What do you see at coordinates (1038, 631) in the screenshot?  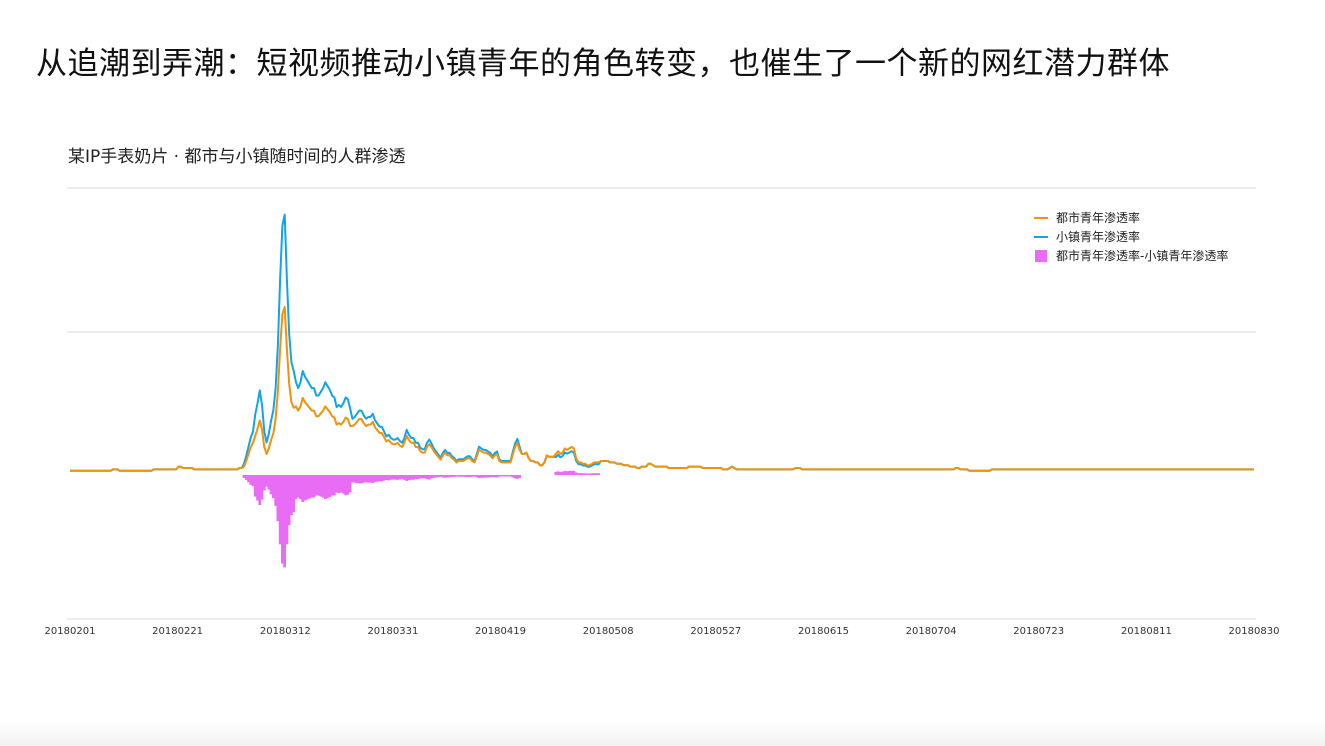 I see `x-tick-label: 20180723` at bounding box center [1038, 631].